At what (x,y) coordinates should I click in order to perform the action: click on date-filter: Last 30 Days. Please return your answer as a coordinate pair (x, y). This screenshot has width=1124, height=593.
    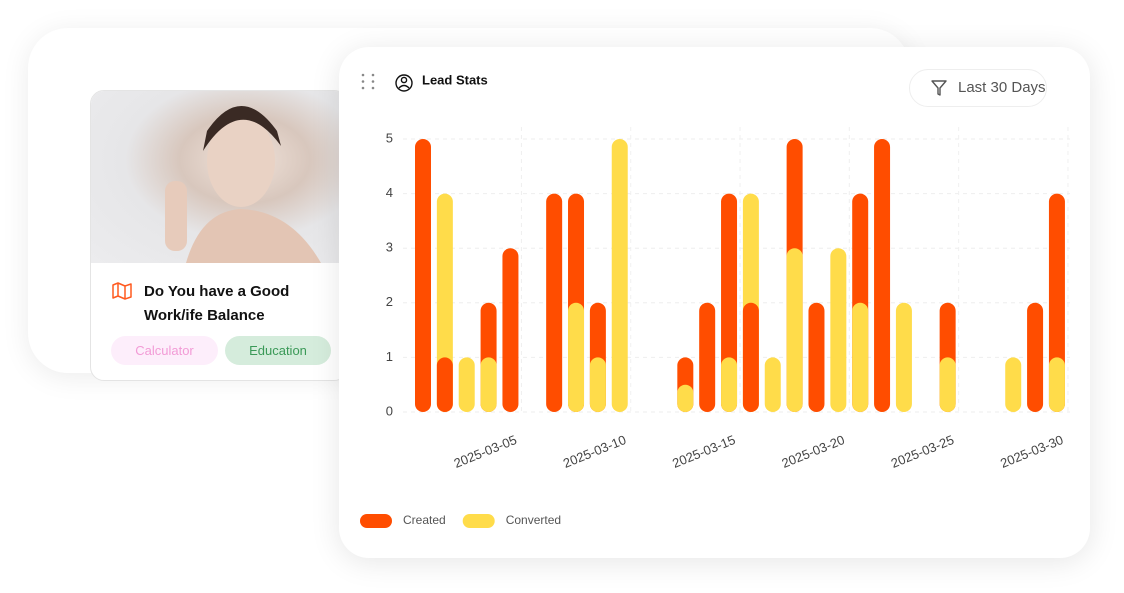
    Looking at the image, I should click on (978, 88).